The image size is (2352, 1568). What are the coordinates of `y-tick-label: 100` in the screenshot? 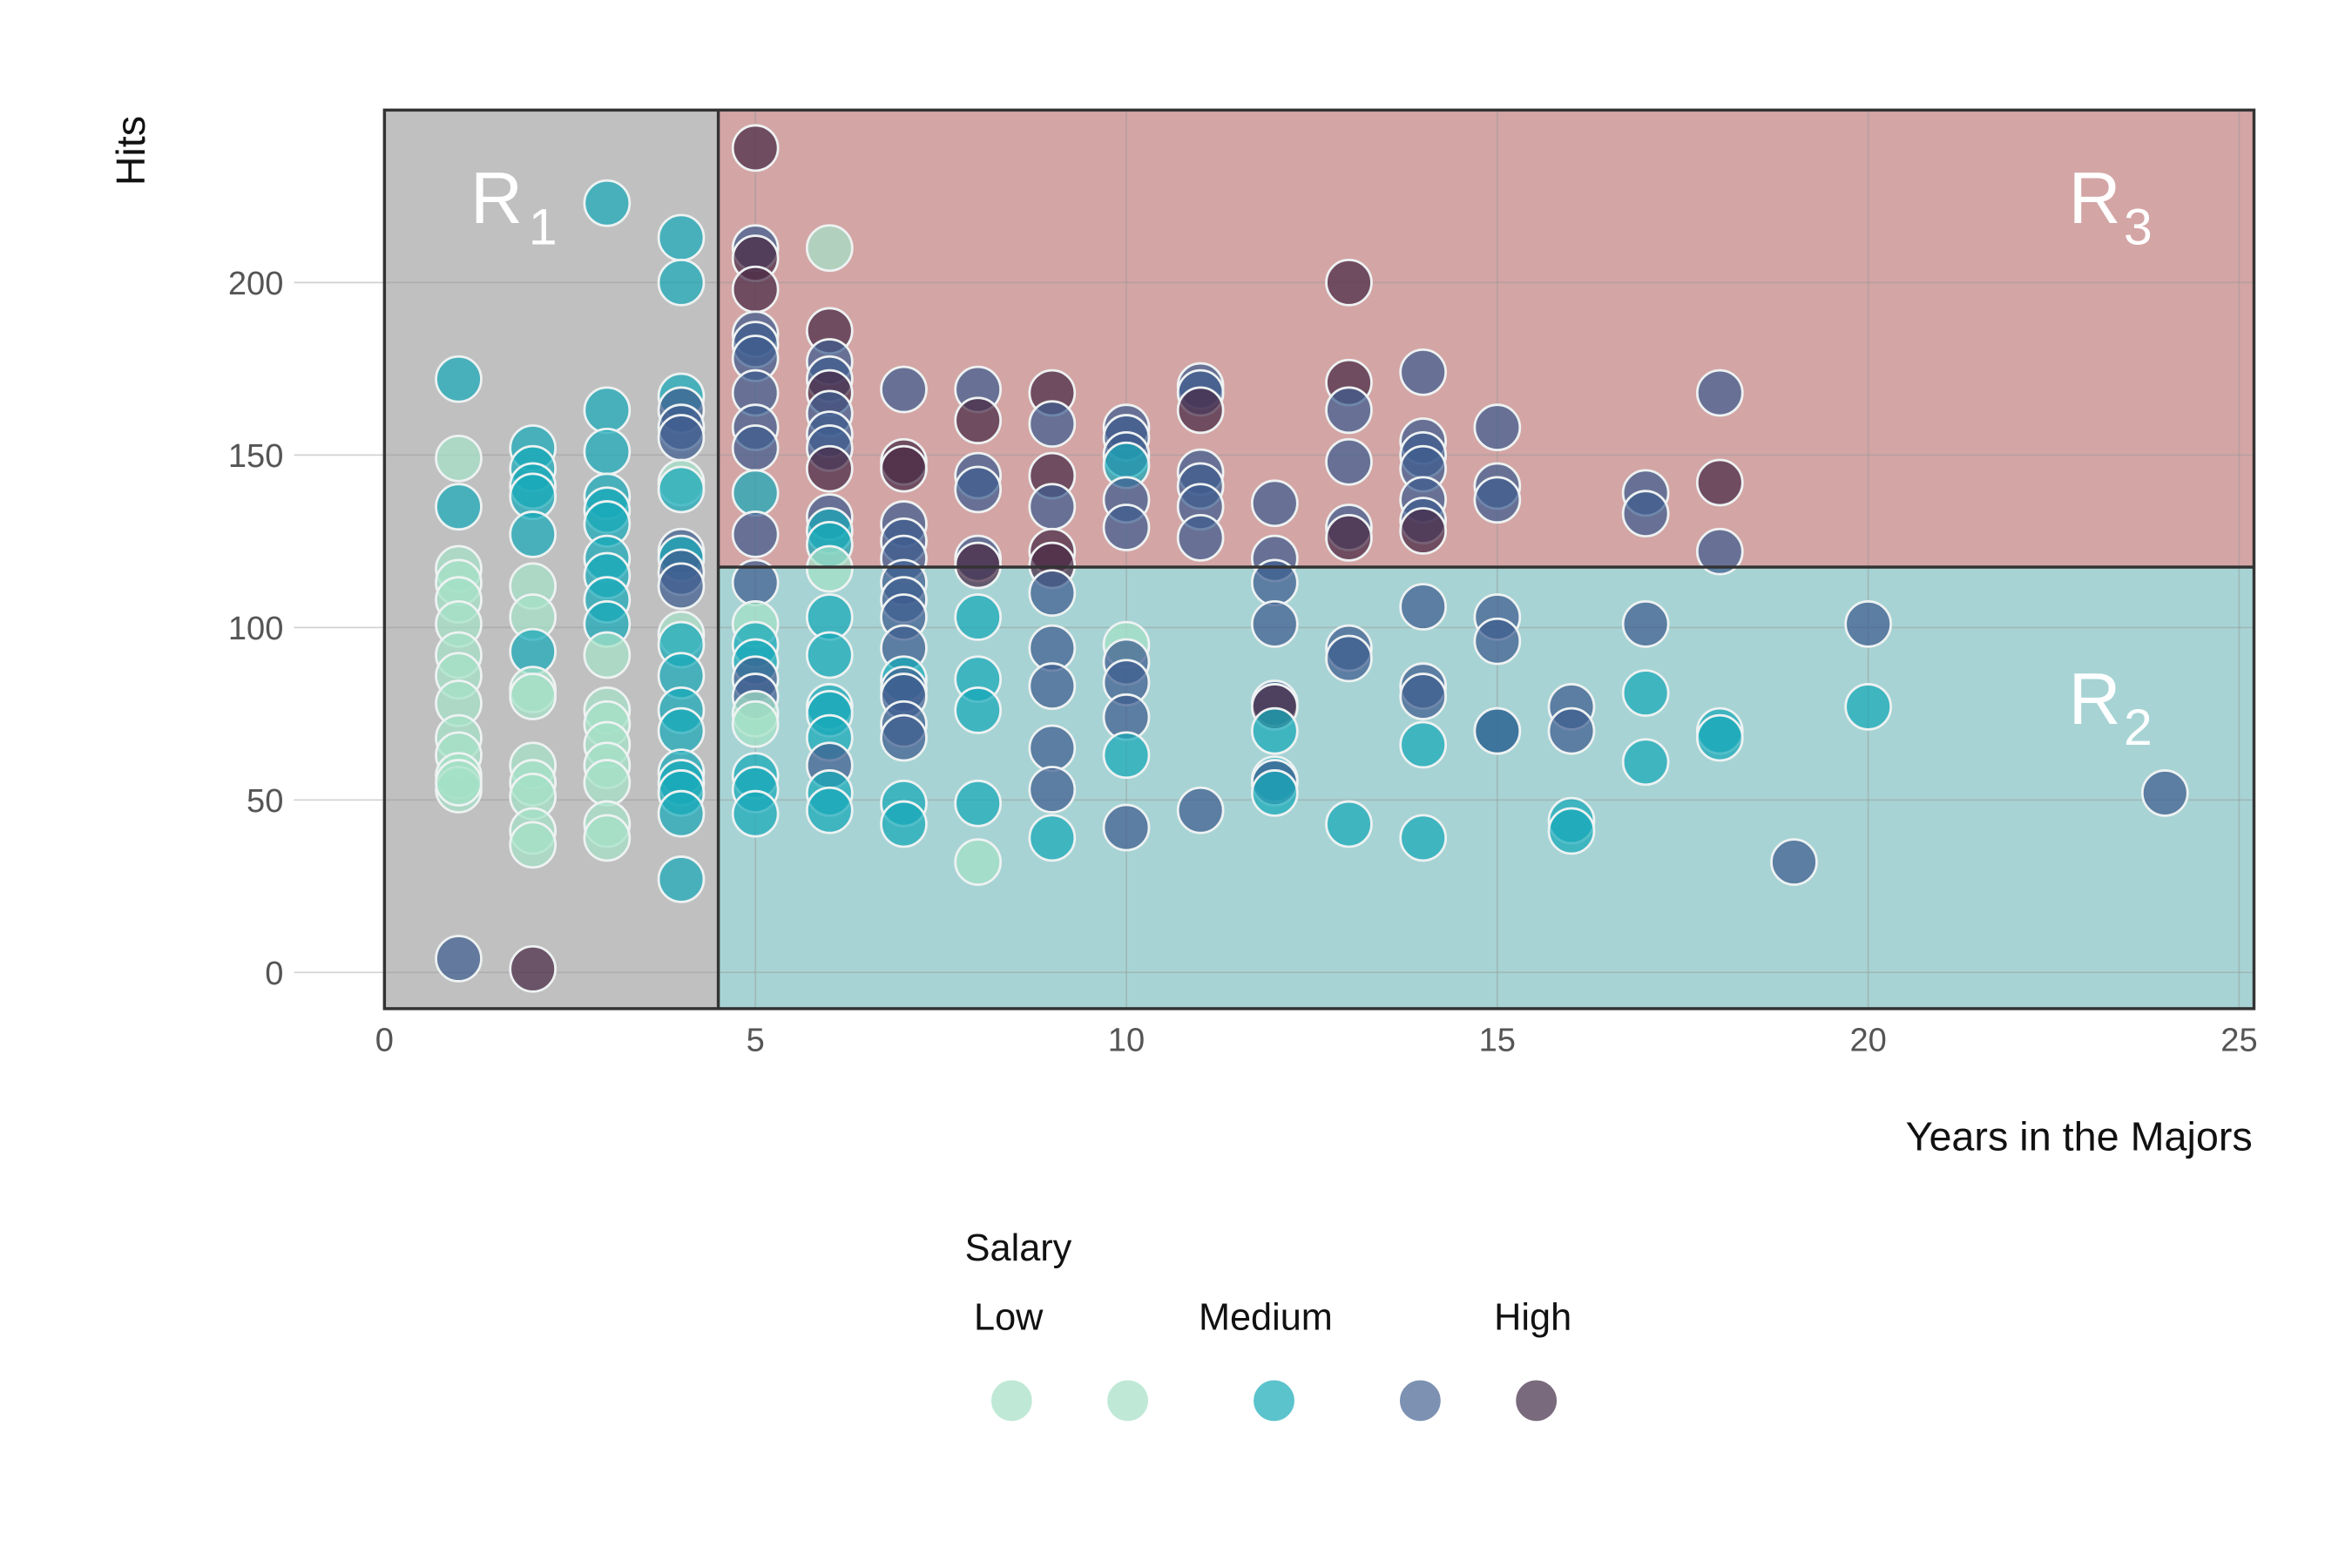 It's located at (256, 629).